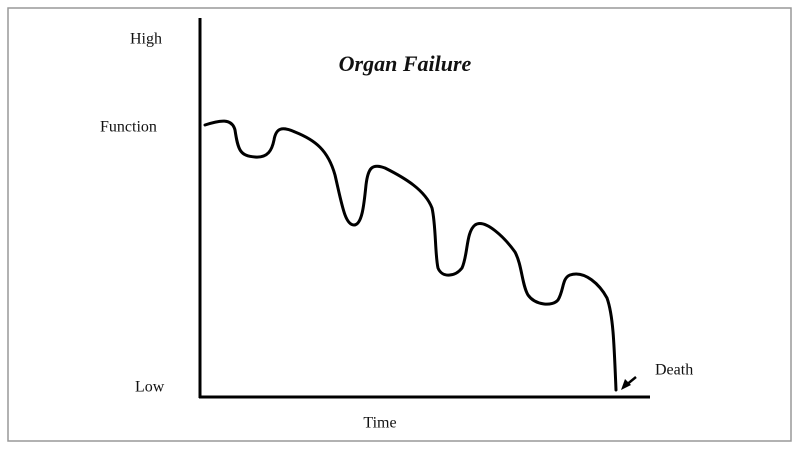  Describe the element at coordinates (405, 63) in the screenshot. I see `diagram-title: Organ Failure` at that location.